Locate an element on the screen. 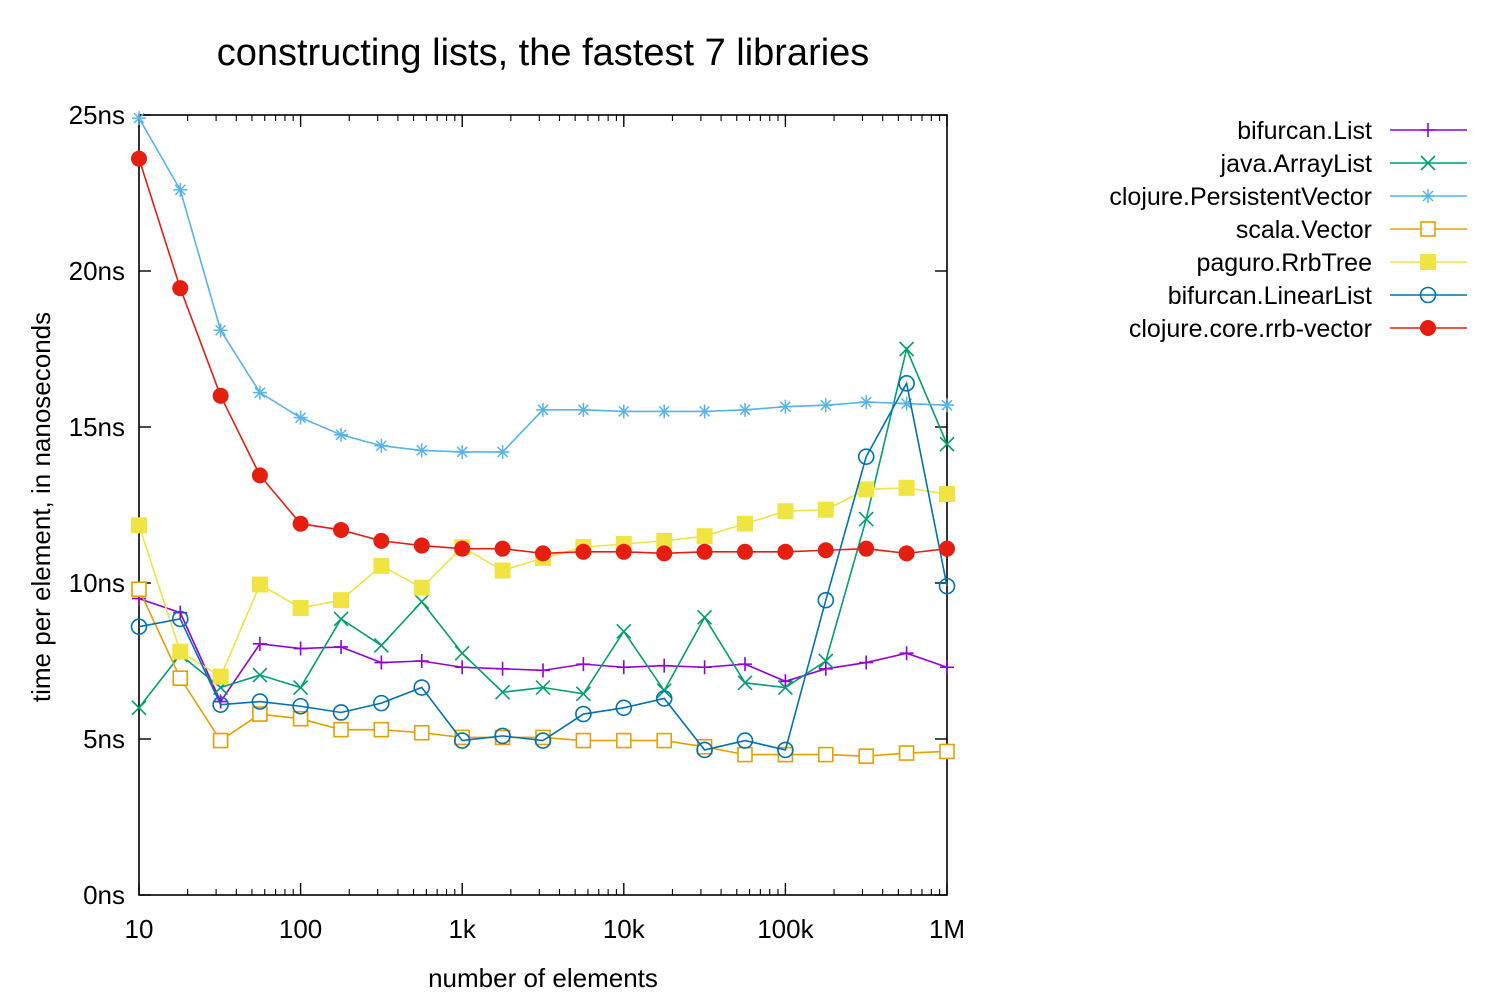  legend-entry-clojure-core-rrb-vector: clojure.core.rrb-vector is located at coordinates (1298, 329).